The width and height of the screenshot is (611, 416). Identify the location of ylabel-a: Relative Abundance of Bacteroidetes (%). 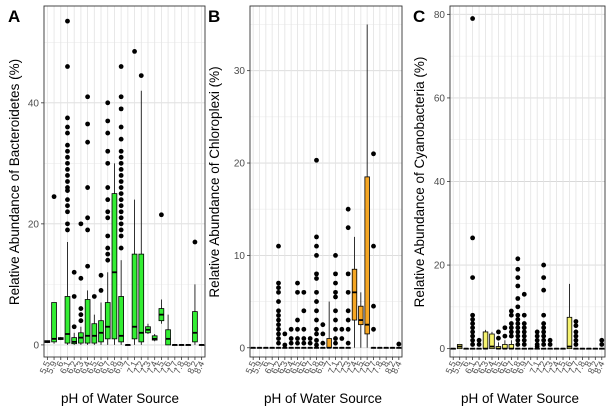
(14, 182).